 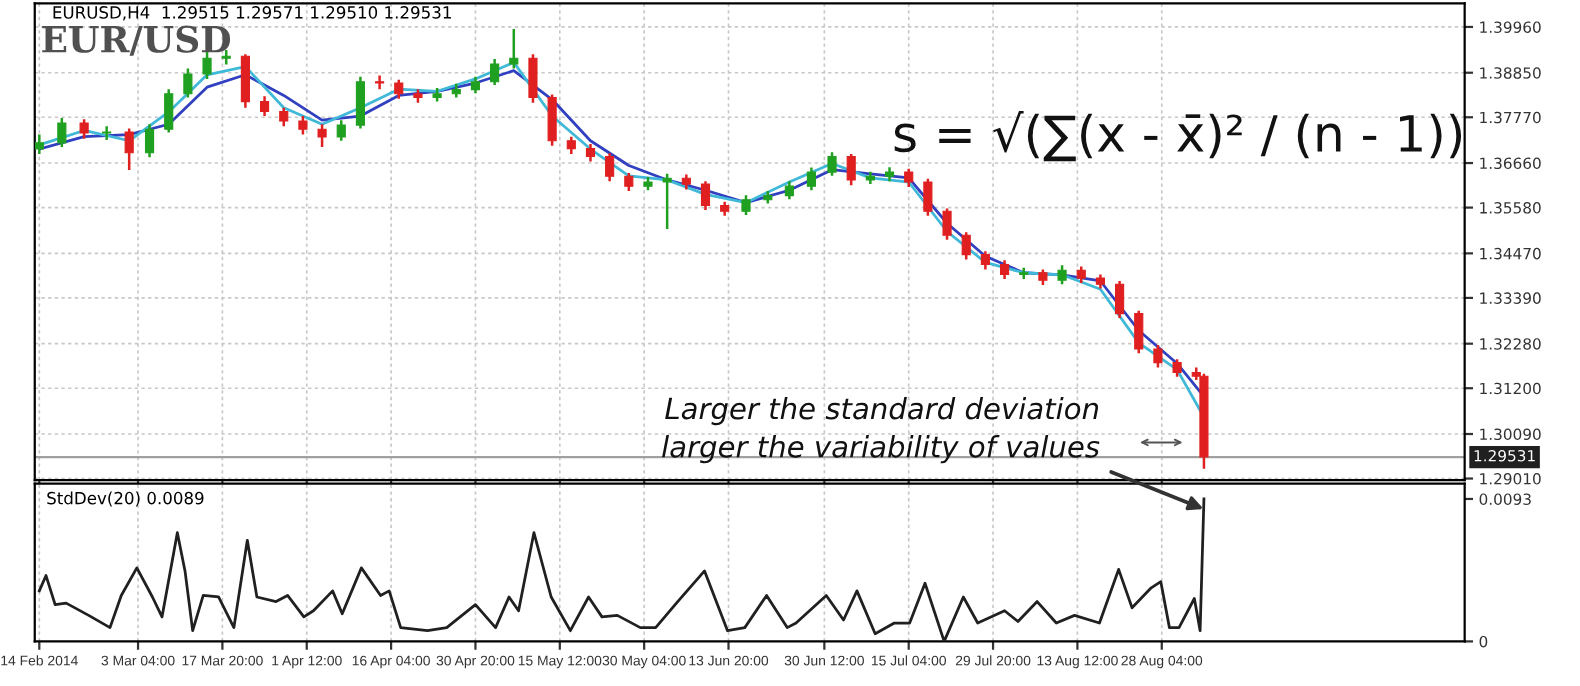 I want to click on annotation: larger the variability of values, so click(x=881, y=449).